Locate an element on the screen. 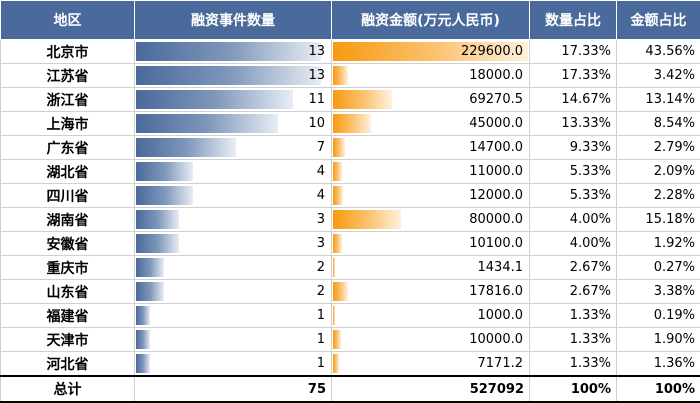 Image resolution: width=700 pixels, height=403 pixels. count-value: 10 is located at coordinates (319, 123).